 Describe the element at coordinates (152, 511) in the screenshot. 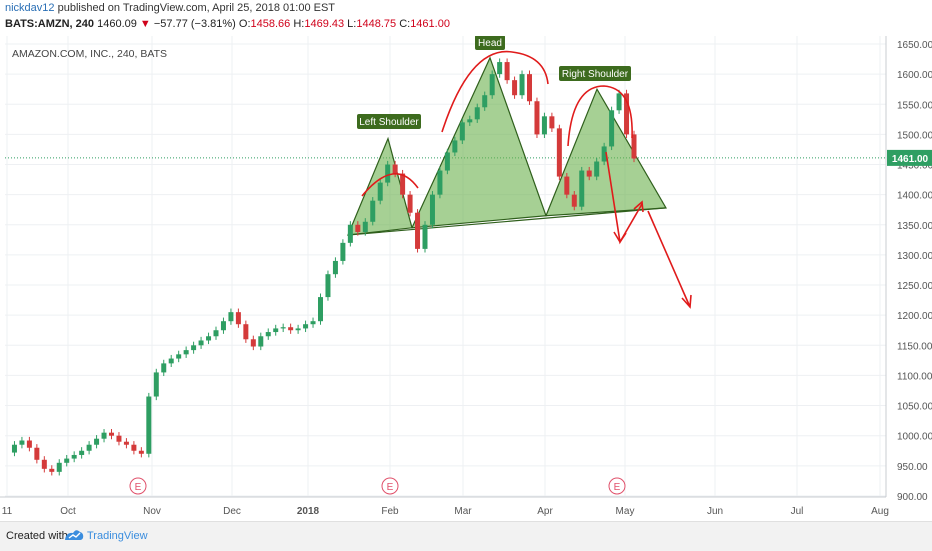

I see `x-tick-label: Nov` at that location.